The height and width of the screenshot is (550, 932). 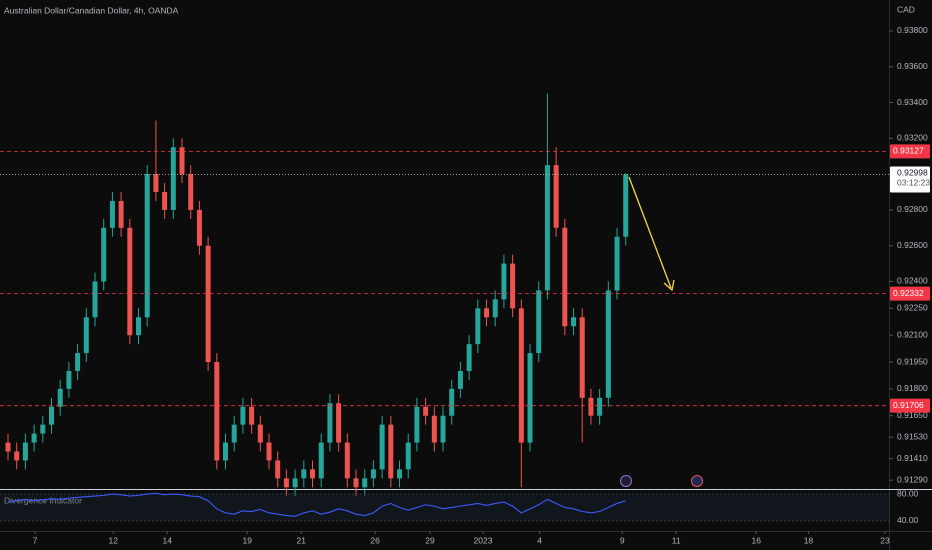 I want to click on x-tick-label: 23, so click(x=885, y=540).